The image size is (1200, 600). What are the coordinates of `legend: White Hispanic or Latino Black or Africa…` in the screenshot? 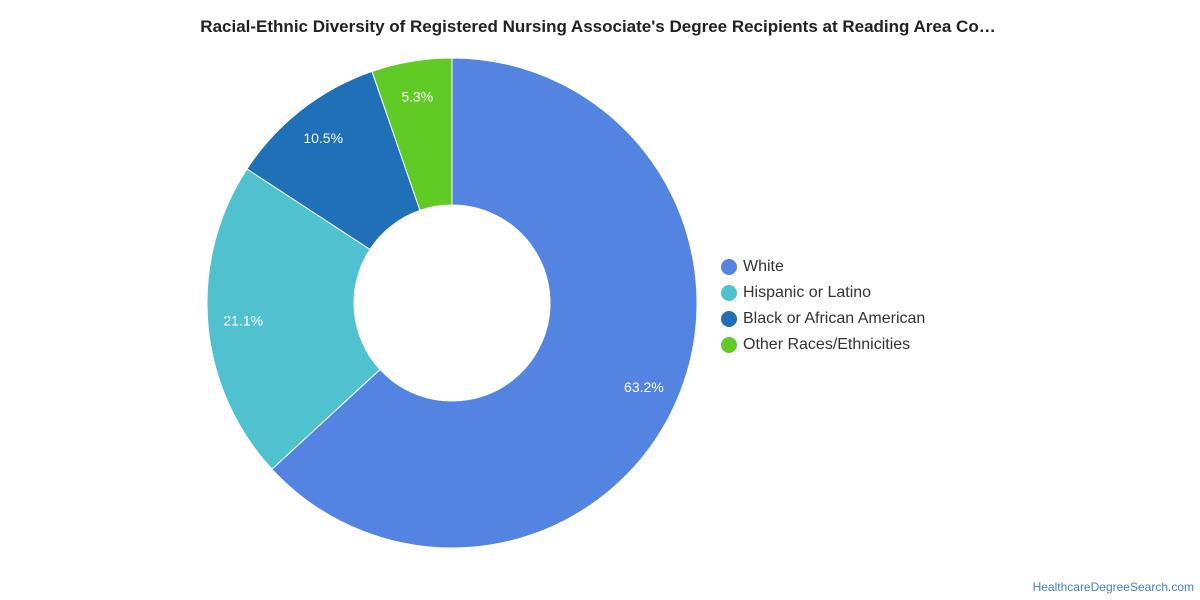 It's located at (823, 306).